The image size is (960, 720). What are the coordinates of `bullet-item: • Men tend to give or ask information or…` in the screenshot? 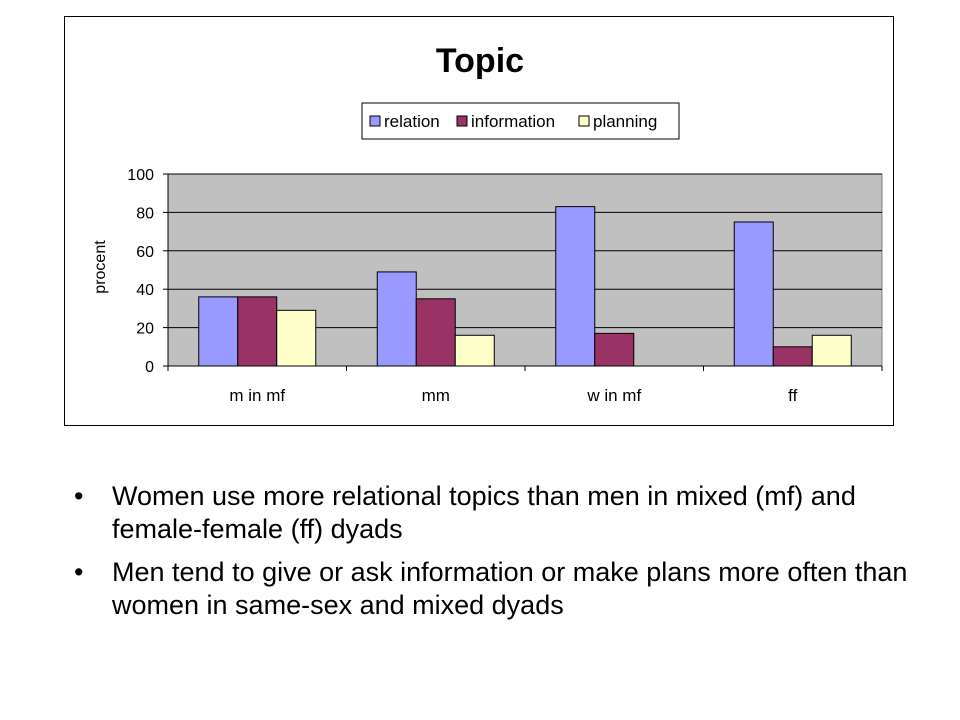 It's located at (492, 589).